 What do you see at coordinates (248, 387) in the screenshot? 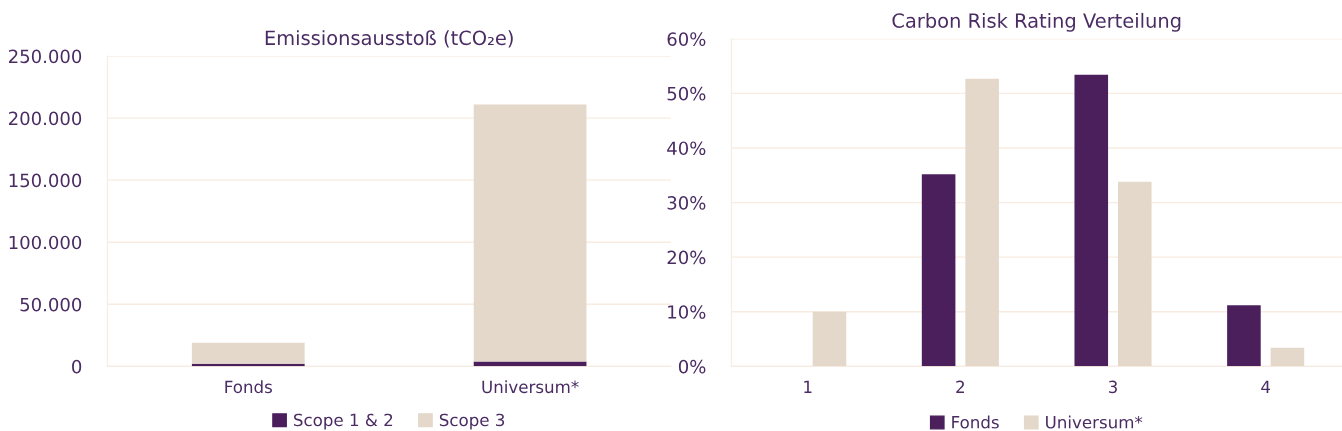
I see `x-tick-label: Fonds` at bounding box center [248, 387].